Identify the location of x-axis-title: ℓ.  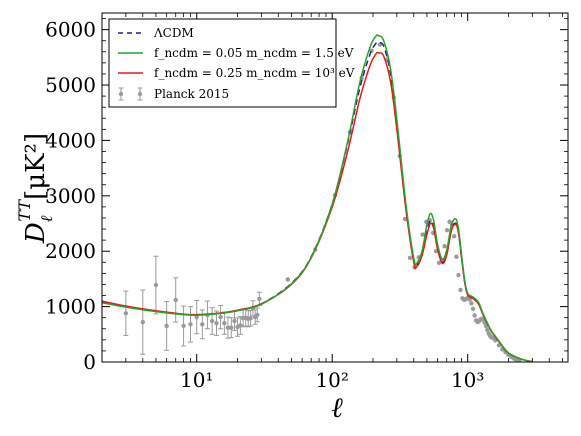
(337, 407).